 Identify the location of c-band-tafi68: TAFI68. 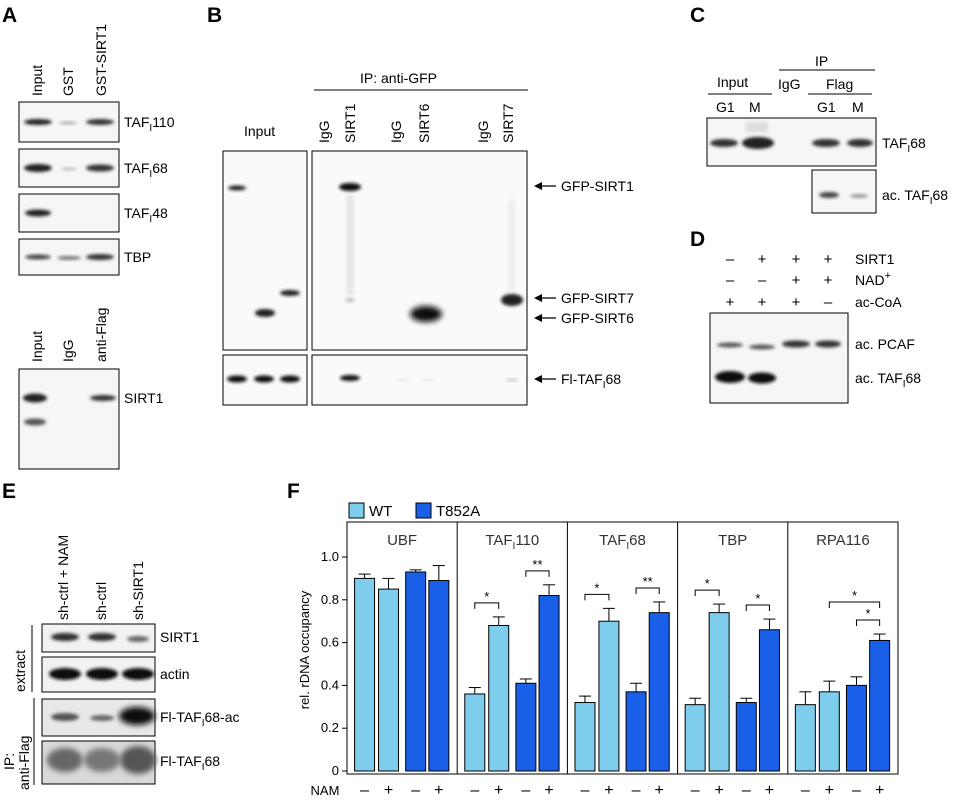
(904, 145).